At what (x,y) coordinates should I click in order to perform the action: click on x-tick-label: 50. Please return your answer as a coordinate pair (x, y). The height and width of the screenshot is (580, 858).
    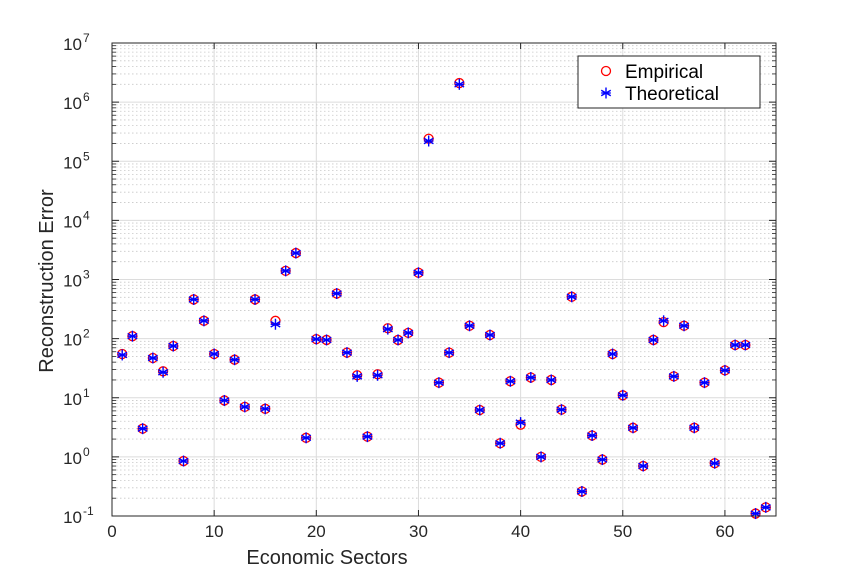
    Looking at the image, I should click on (622, 531).